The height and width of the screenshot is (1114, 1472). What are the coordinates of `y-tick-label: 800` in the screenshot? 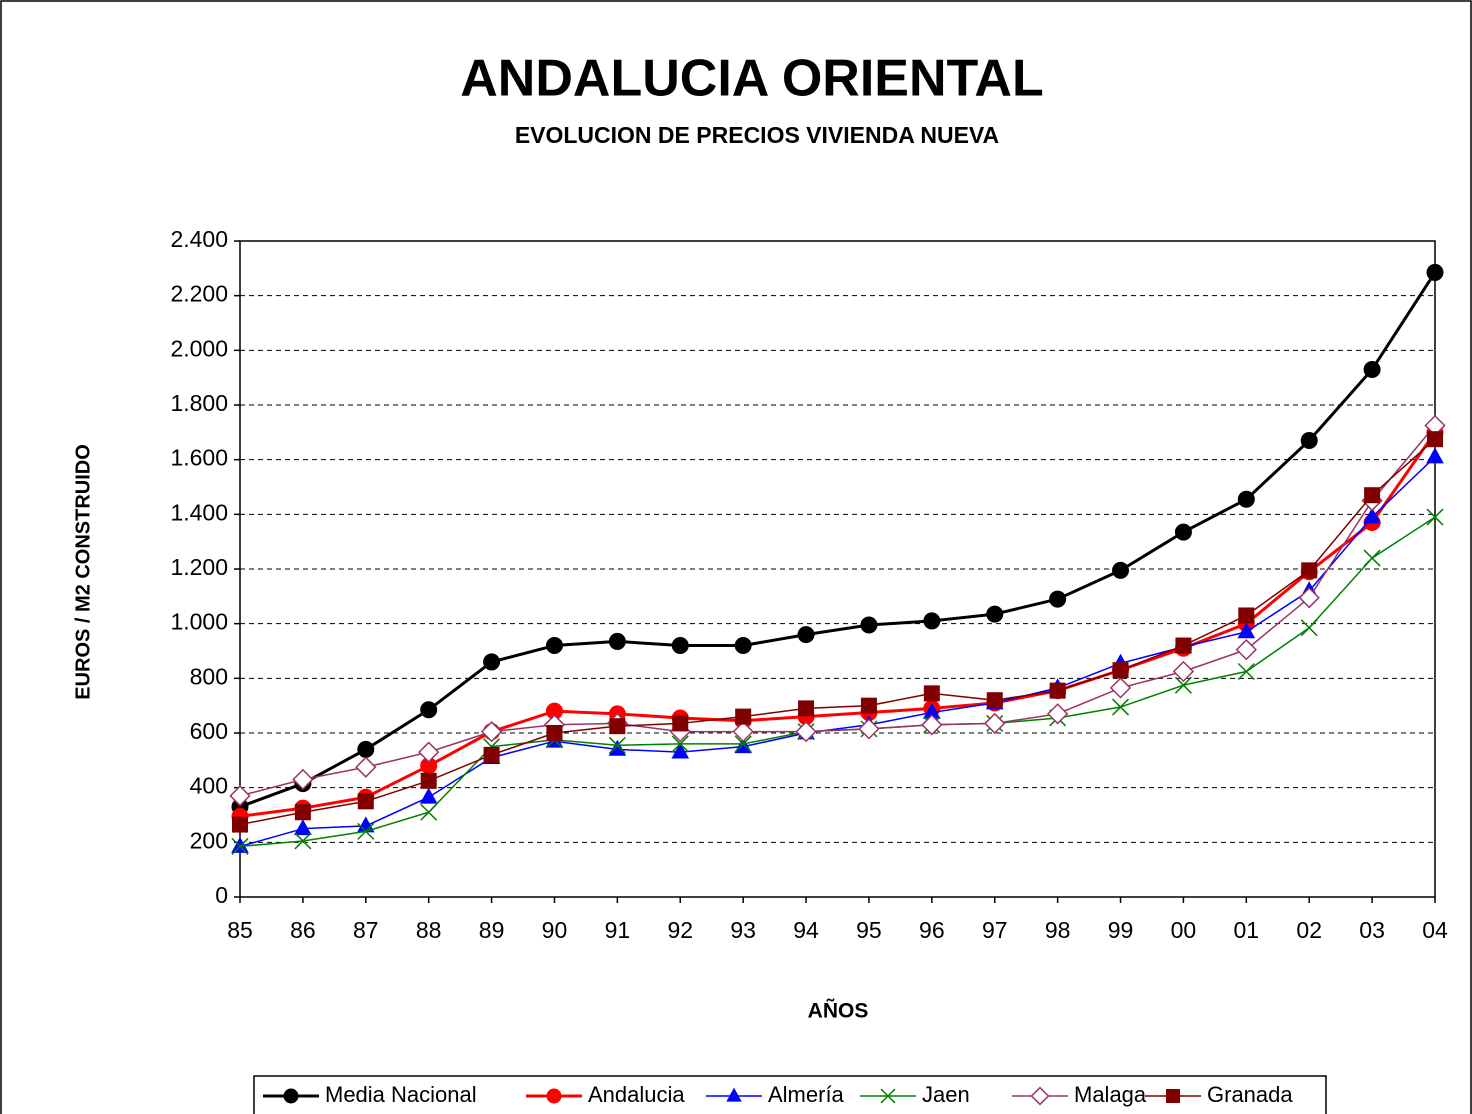 It's located at (209, 676).